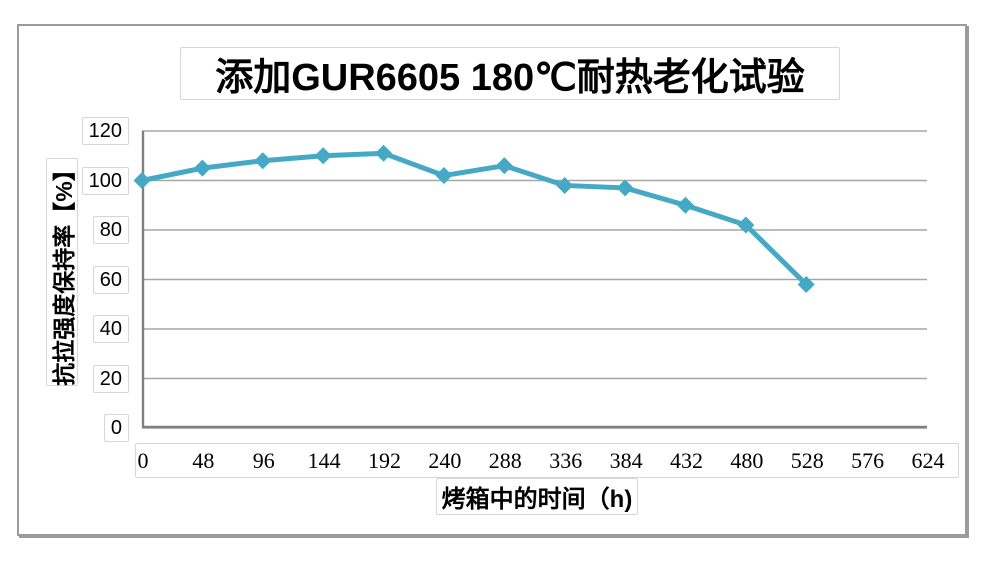 This screenshot has height=567, width=988. What do you see at coordinates (505, 460) in the screenshot?
I see `x-tick-label: 288` at bounding box center [505, 460].